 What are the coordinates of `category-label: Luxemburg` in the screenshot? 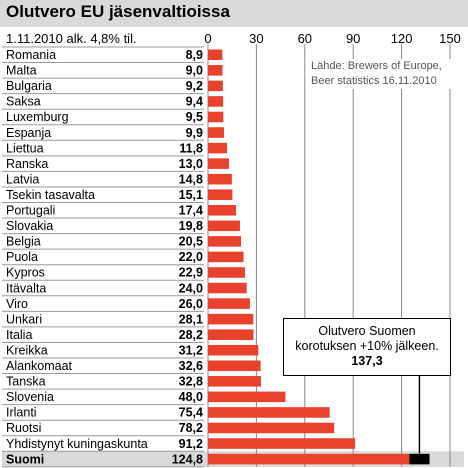 It's located at (37, 117).